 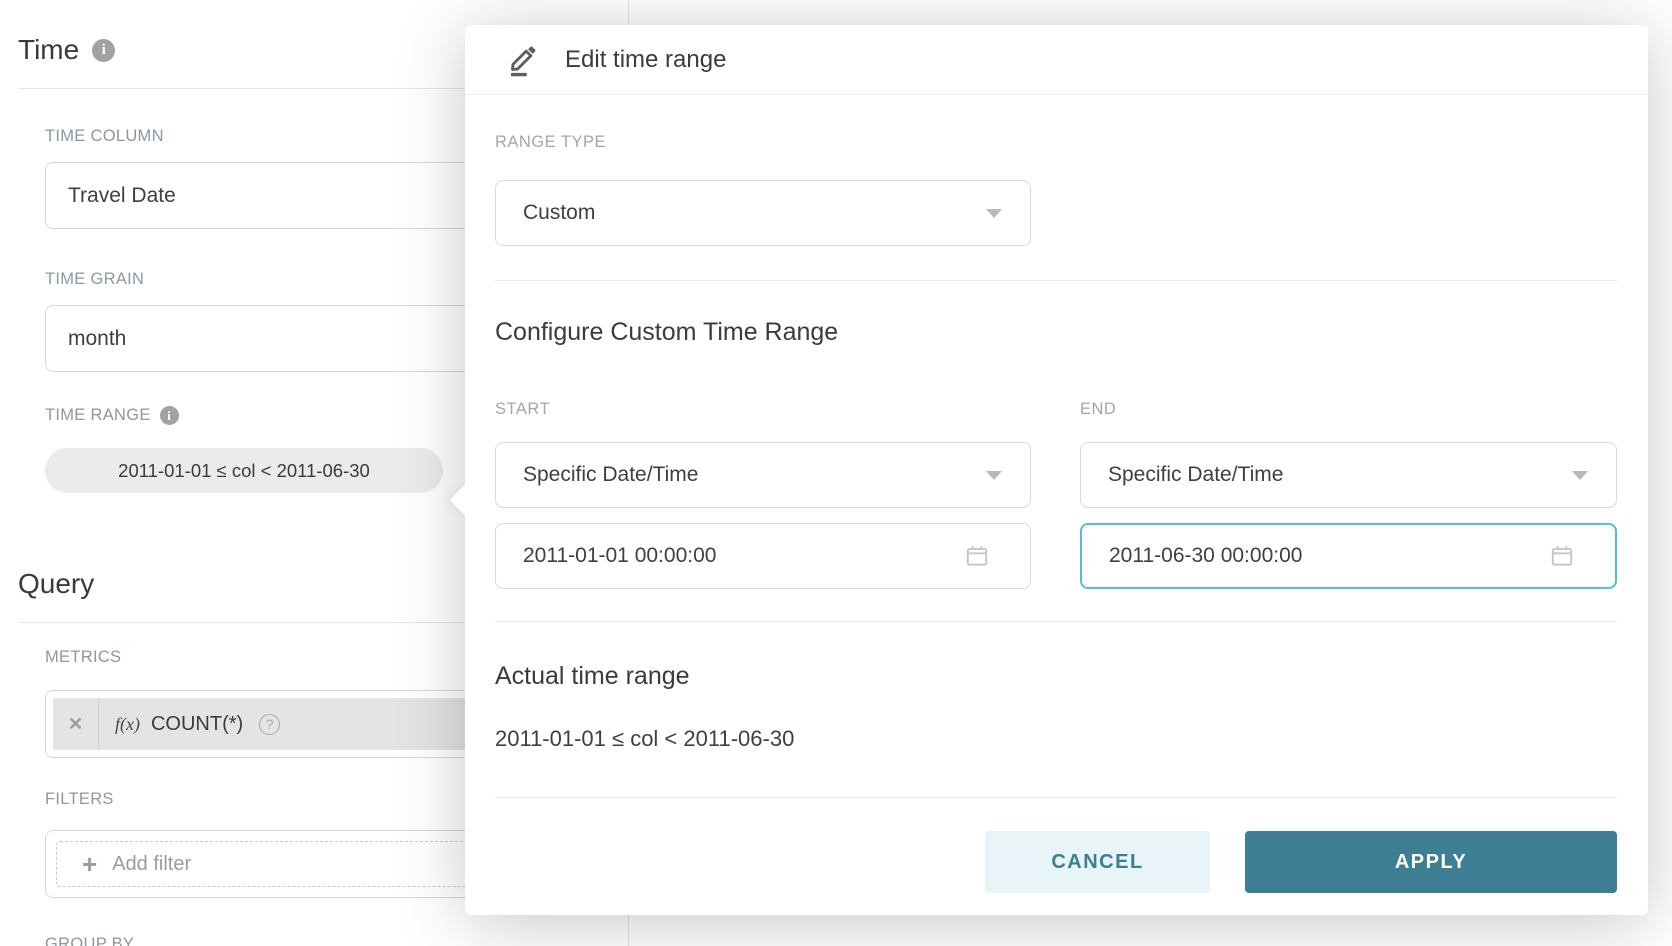 What do you see at coordinates (112, 415) in the screenshot?
I see `time-range-label: TIME RANGE i` at bounding box center [112, 415].